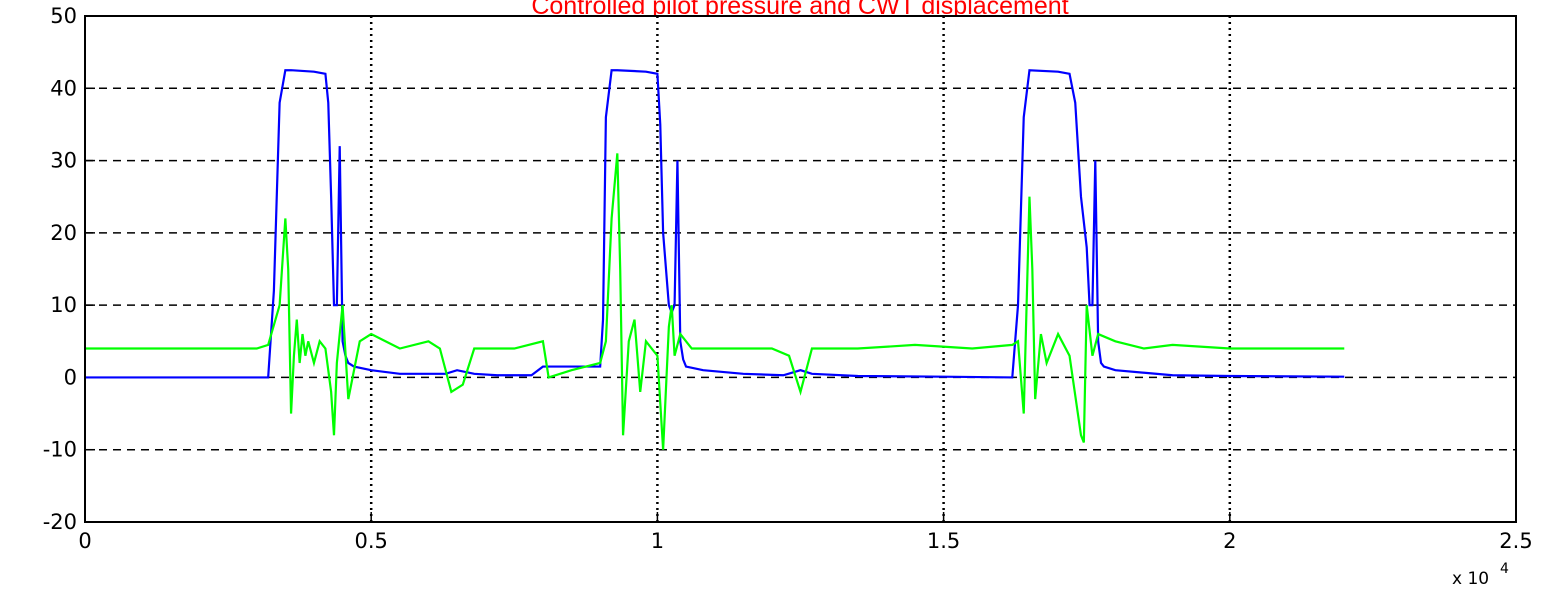  What do you see at coordinates (657, 541) in the screenshot?
I see `x-tick-label: 1` at bounding box center [657, 541].